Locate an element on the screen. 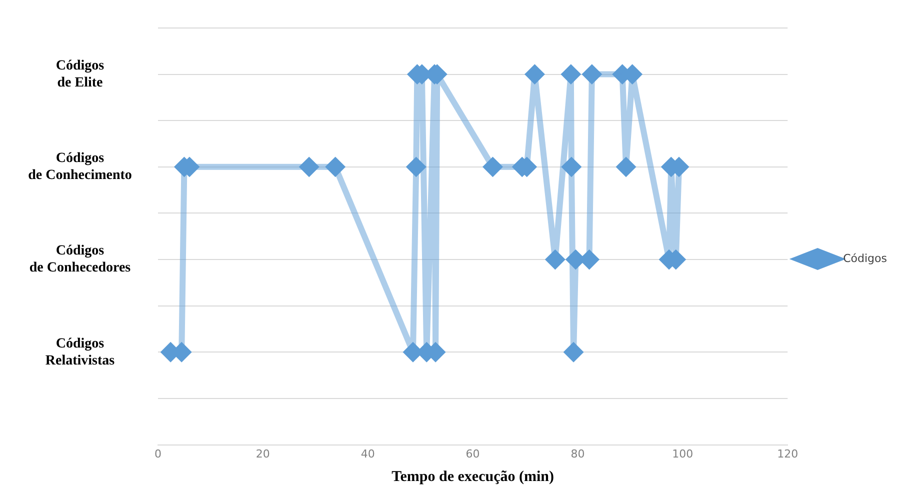 The width and height of the screenshot is (915, 498). x-tick-label: 0 is located at coordinates (158, 453).